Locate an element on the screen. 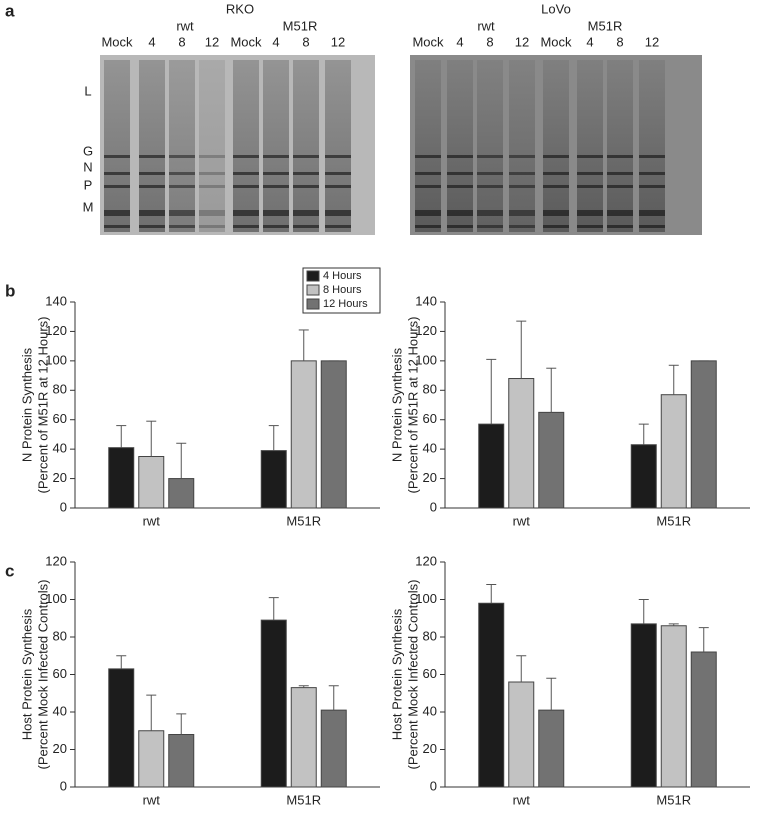 This screenshot has width=769, height=814. gel-title: LoVo is located at coordinates (556, 8).